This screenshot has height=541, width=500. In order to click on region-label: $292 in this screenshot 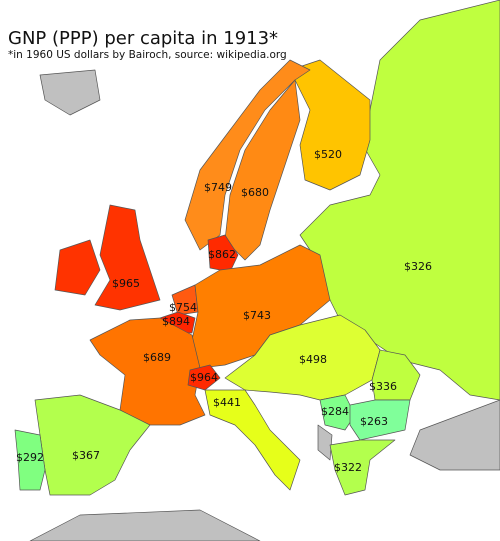, I will do `click(30, 457)`.